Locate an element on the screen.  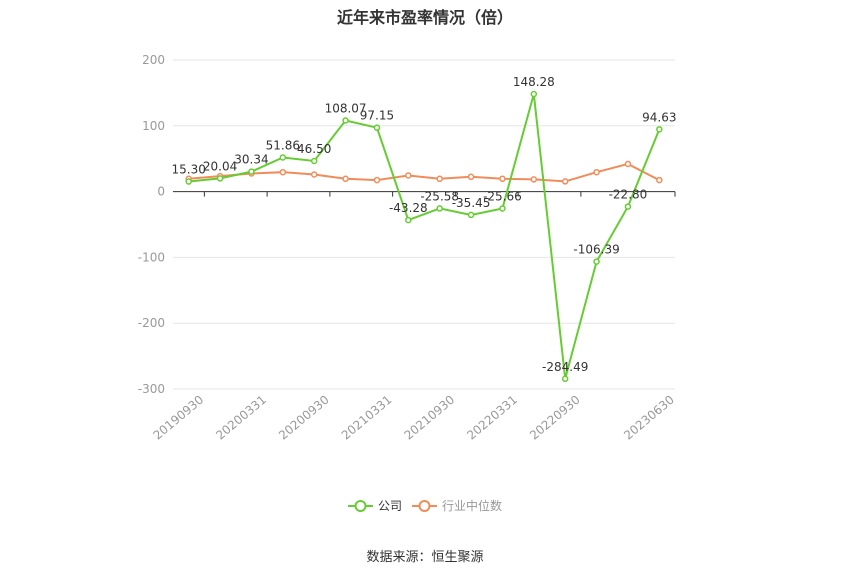
legend-label: 行业中位数 is located at coordinates (472, 505).